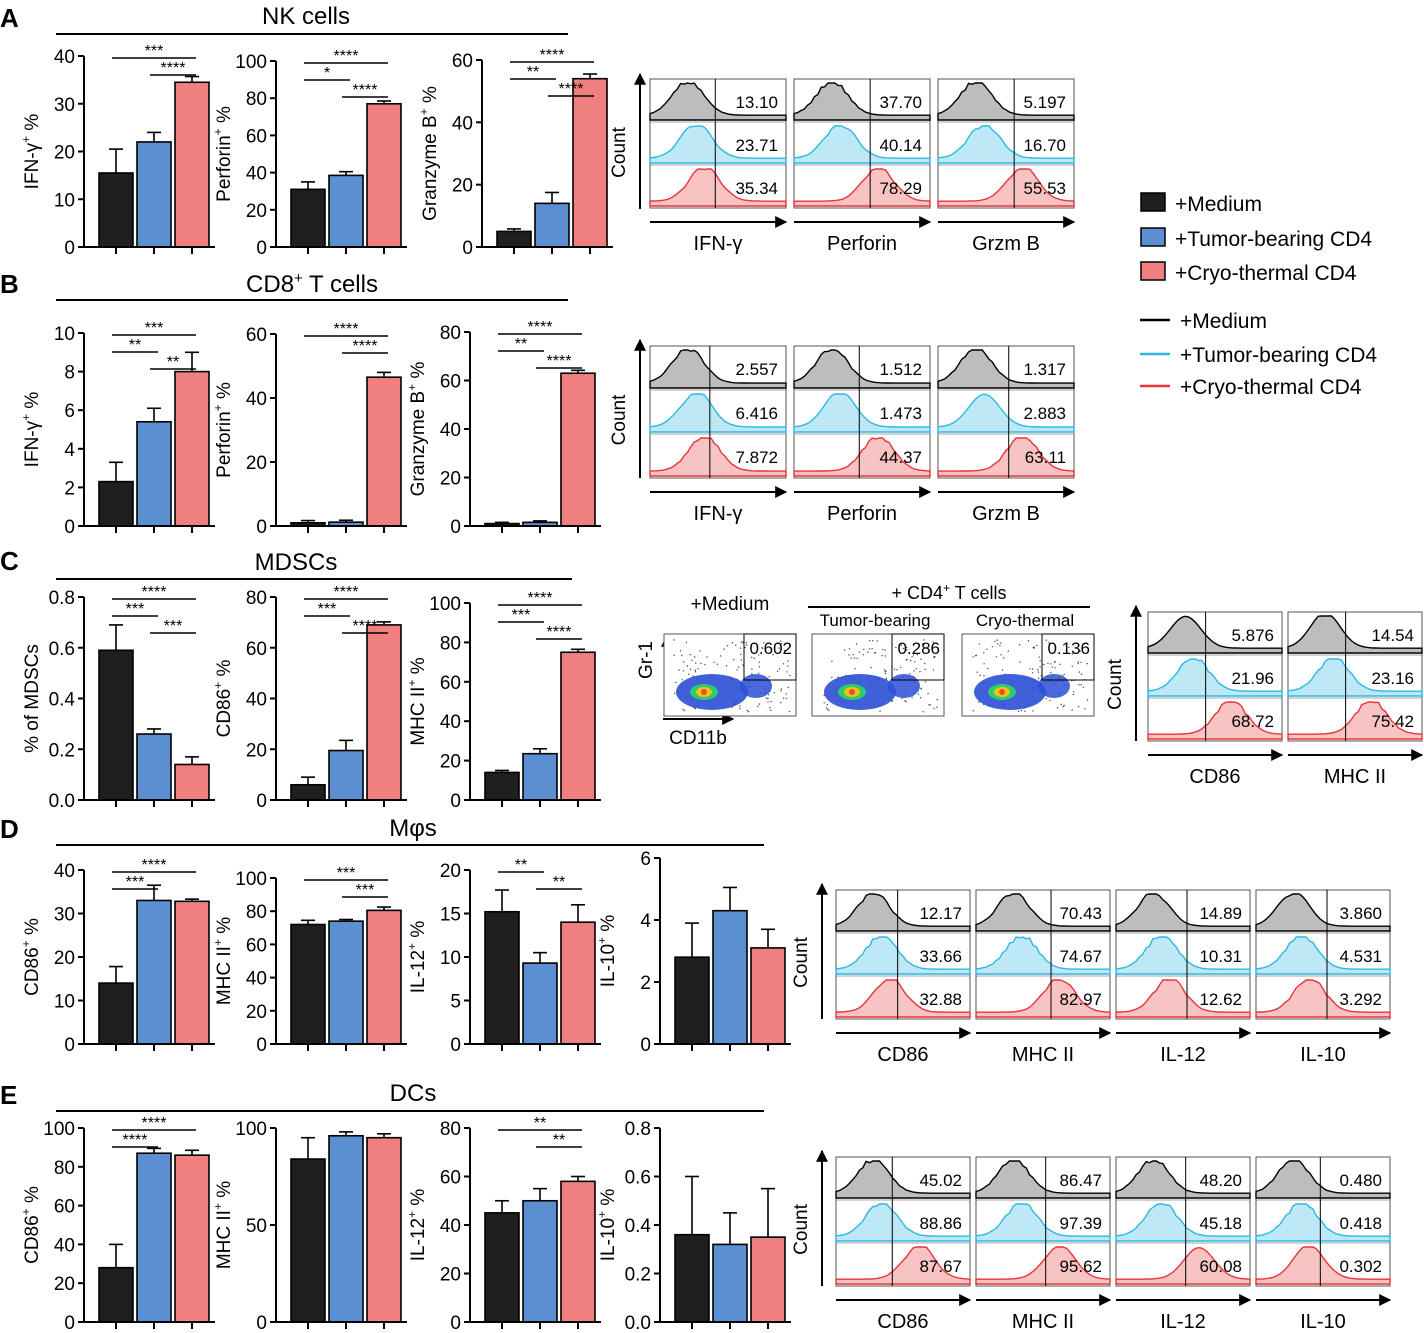 The image size is (1424, 1333). What do you see at coordinates (730, 675) in the screenshot?
I see `density-scatter-medium: 0.602` at bounding box center [730, 675].